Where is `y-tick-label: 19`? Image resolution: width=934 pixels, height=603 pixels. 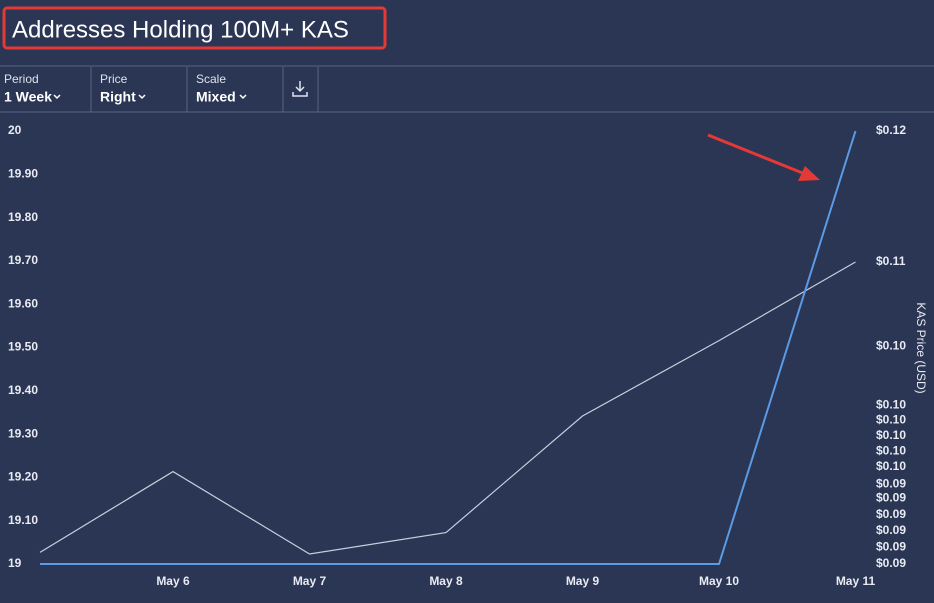
y-tick-label: 19 is located at coordinates (15, 563).